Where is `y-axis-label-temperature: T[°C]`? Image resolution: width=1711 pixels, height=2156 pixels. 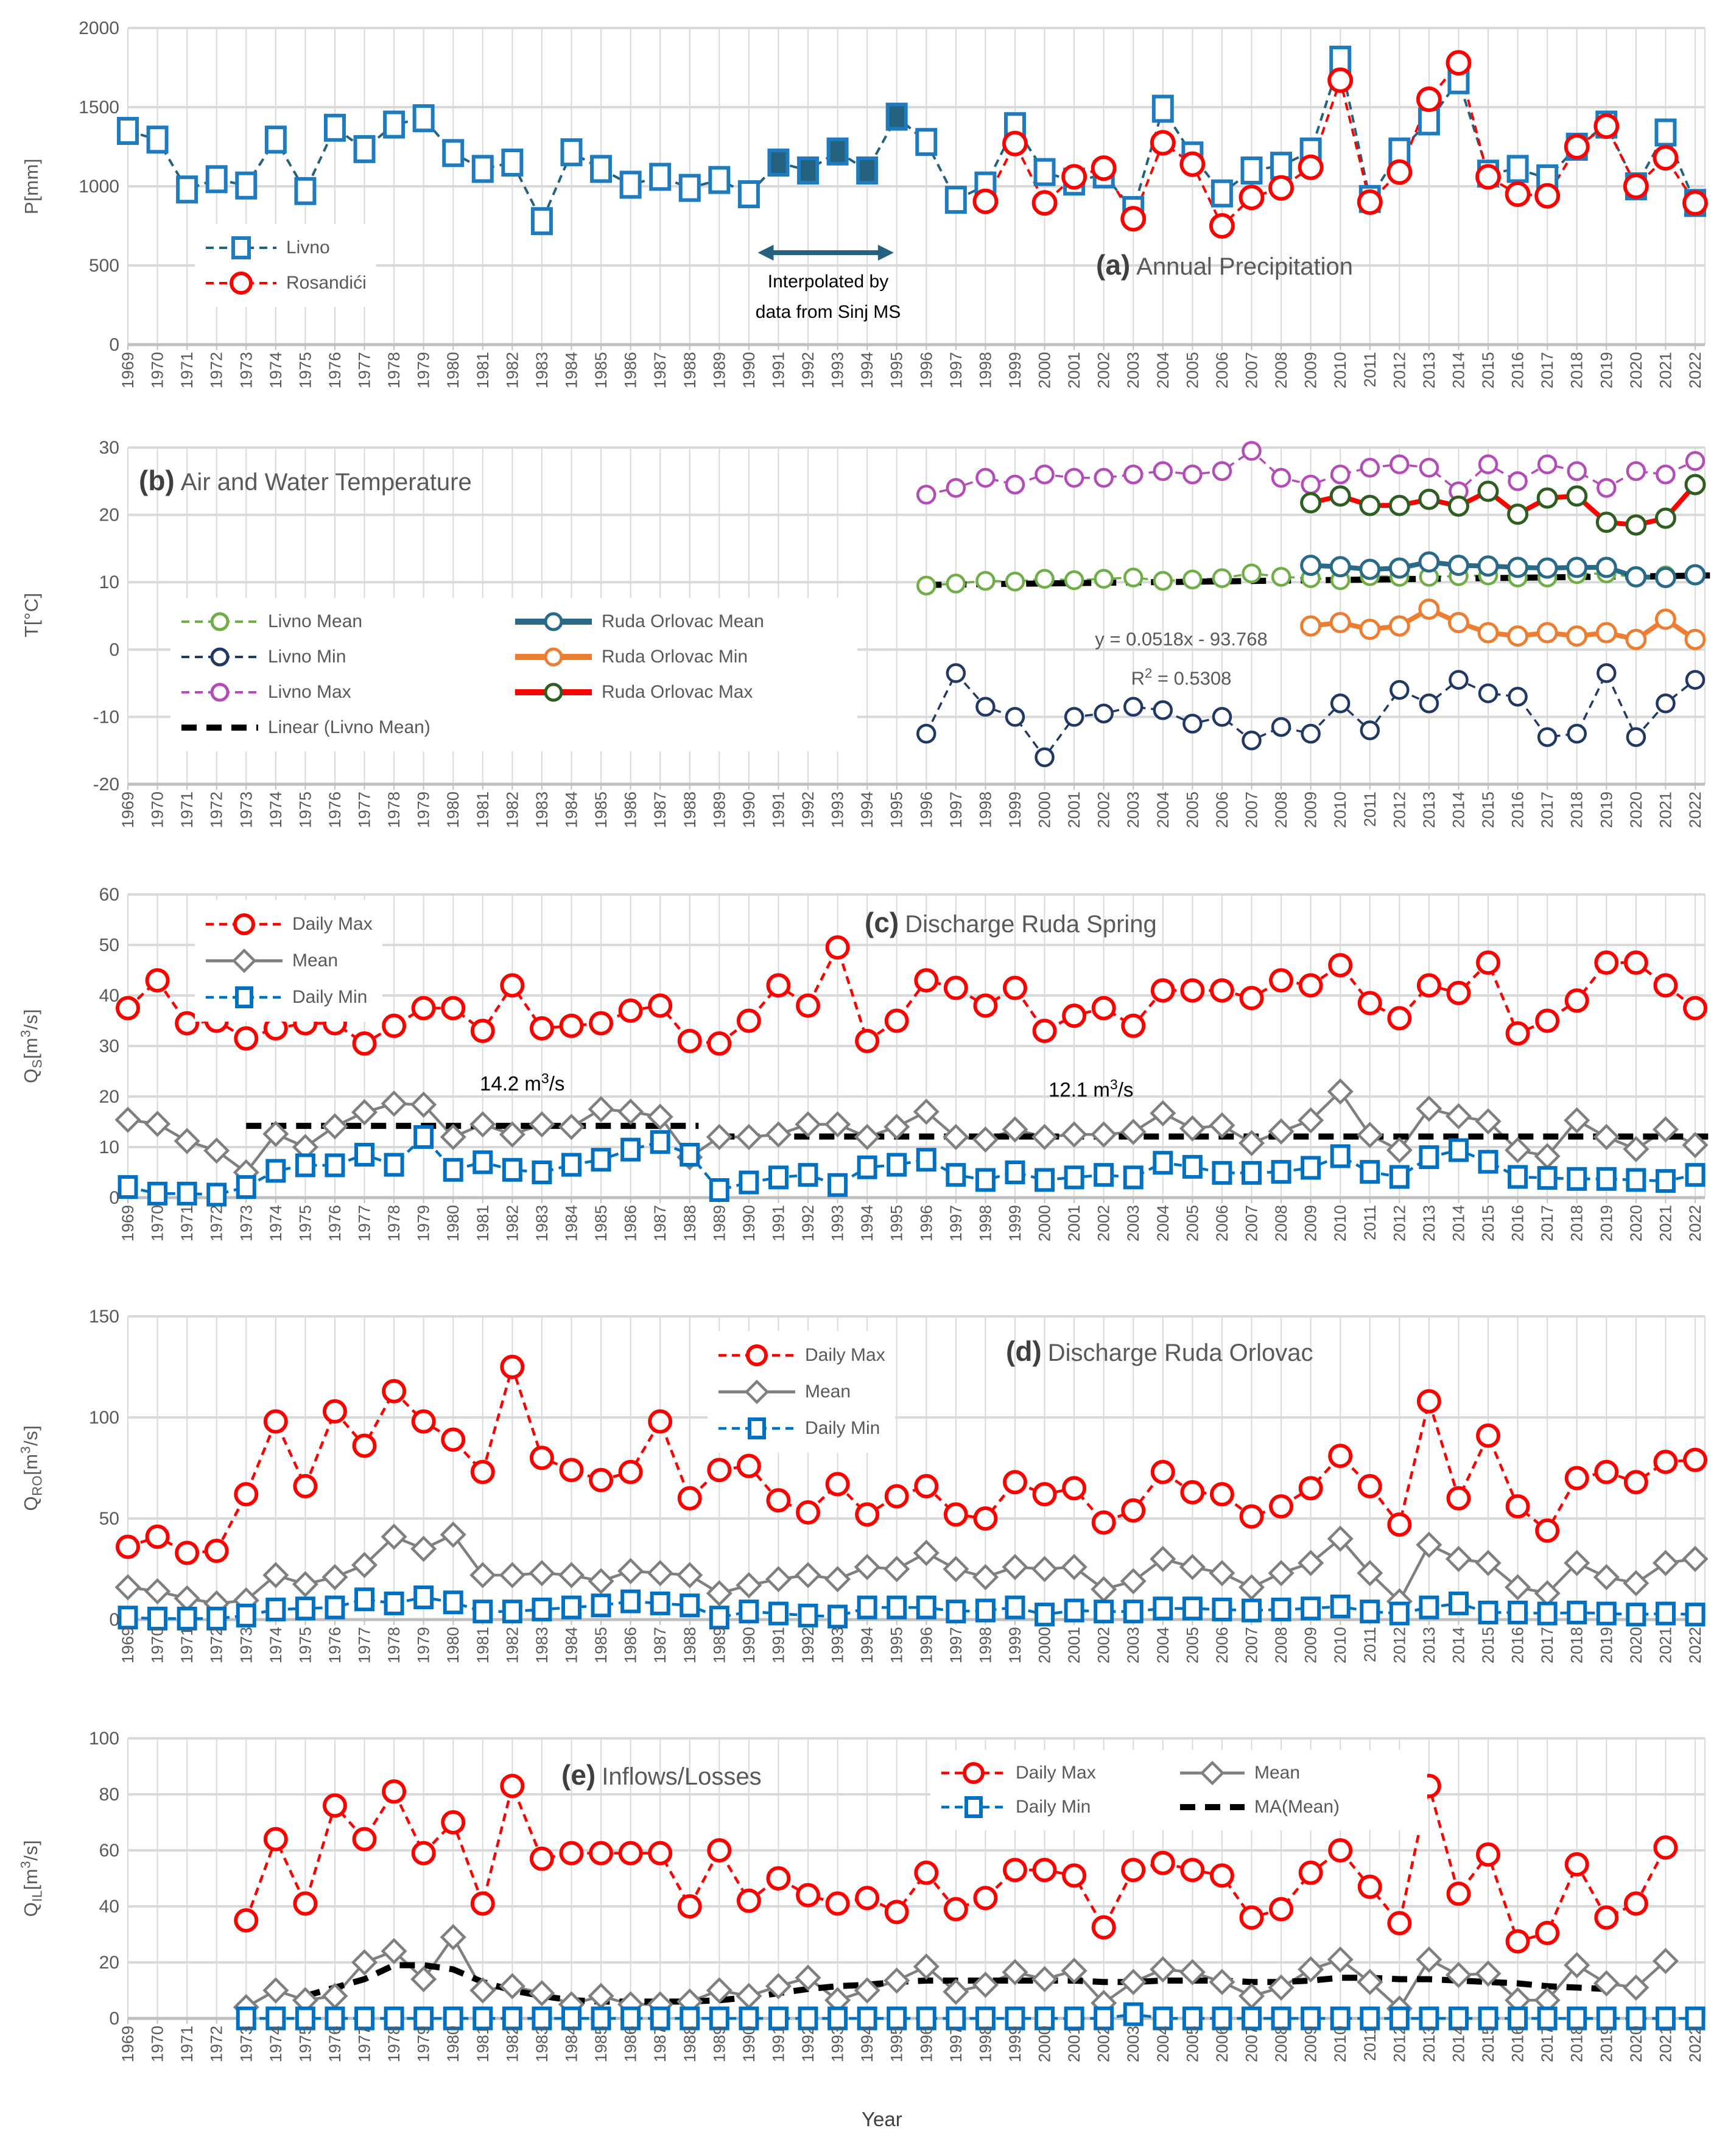
y-axis-label-temperature: T[°C] is located at coordinates (31, 614).